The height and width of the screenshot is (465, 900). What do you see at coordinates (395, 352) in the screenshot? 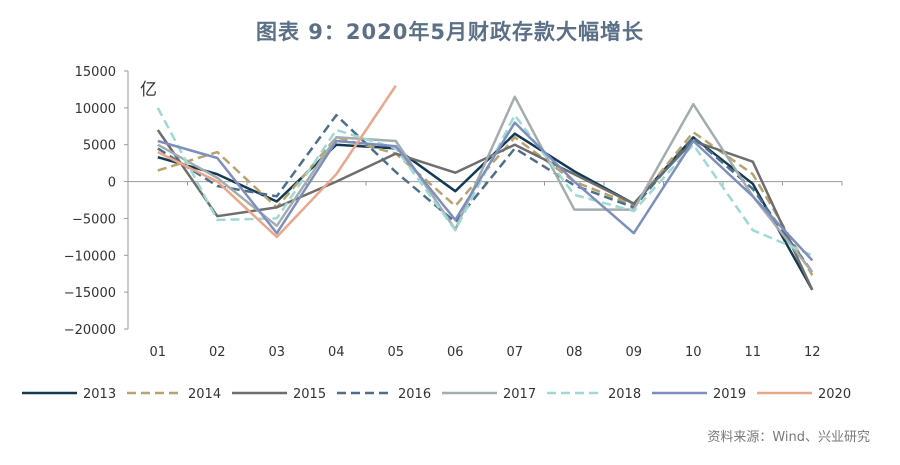
I see `x-tick-label: 05` at bounding box center [395, 352].